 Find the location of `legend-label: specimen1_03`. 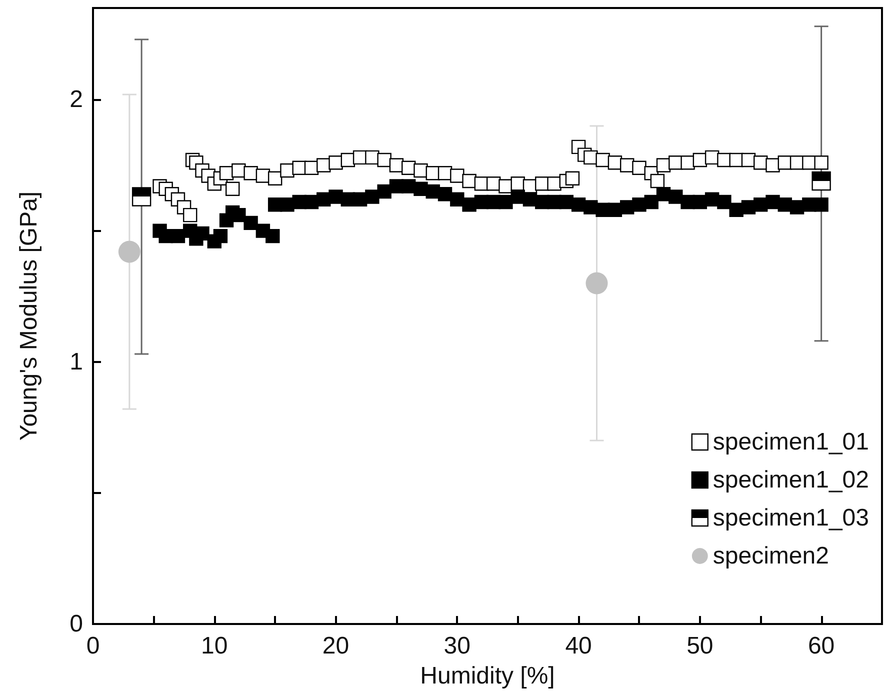

legend-label: specimen1_03 is located at coordinates (791, 518).